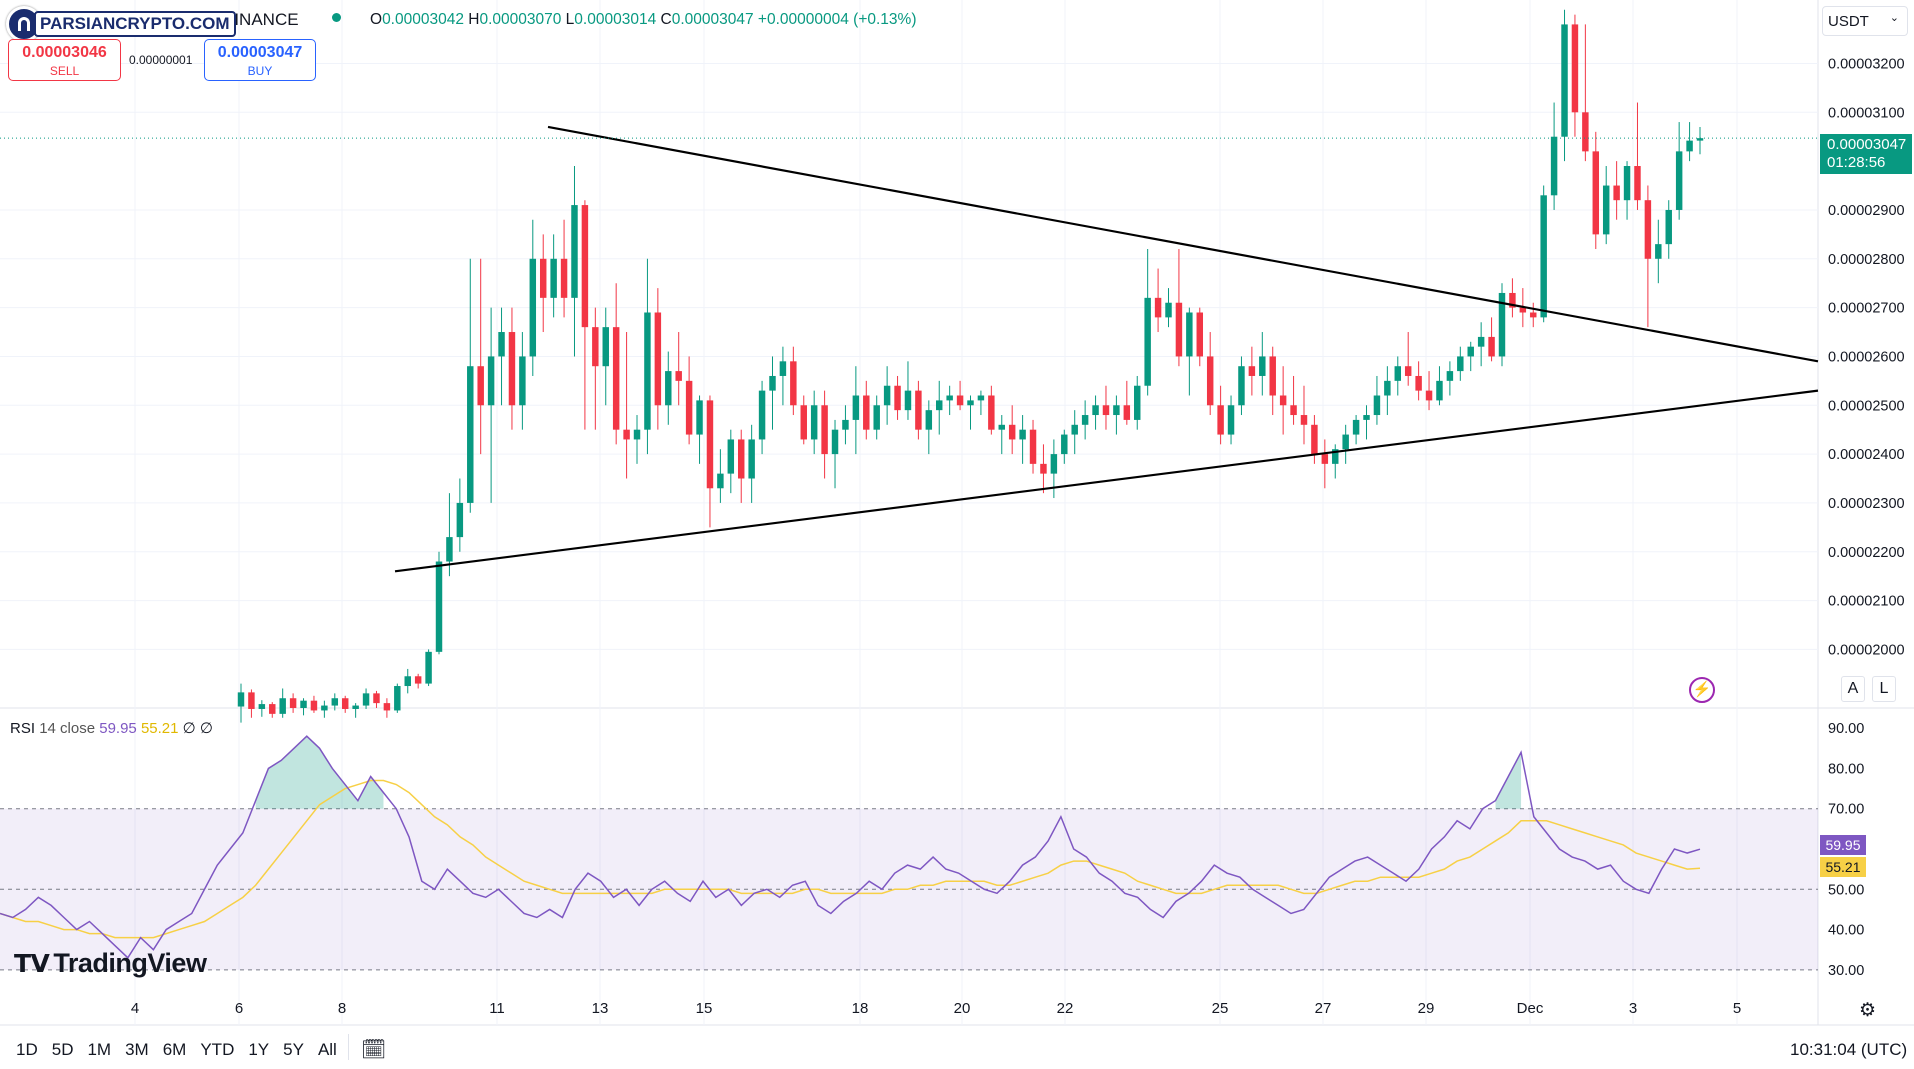 The image size is (1914, 1069). Describe the element at coordinates (1846, 810) in the screenshot. I see `rsi-tick-label: 70.00` at that location.